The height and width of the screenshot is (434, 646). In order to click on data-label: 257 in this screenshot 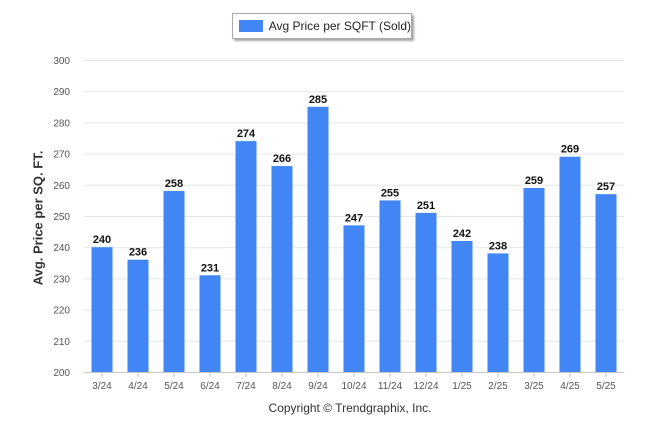, I will do `click(606, 187)`.